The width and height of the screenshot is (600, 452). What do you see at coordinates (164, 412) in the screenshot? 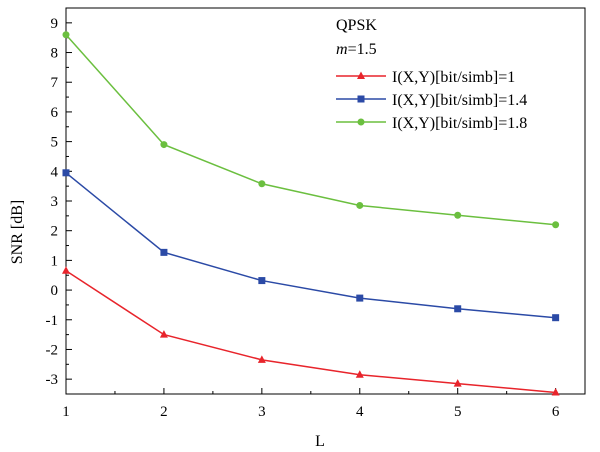
I see `x-tick-label: 2` at bounding box center [164, 412].